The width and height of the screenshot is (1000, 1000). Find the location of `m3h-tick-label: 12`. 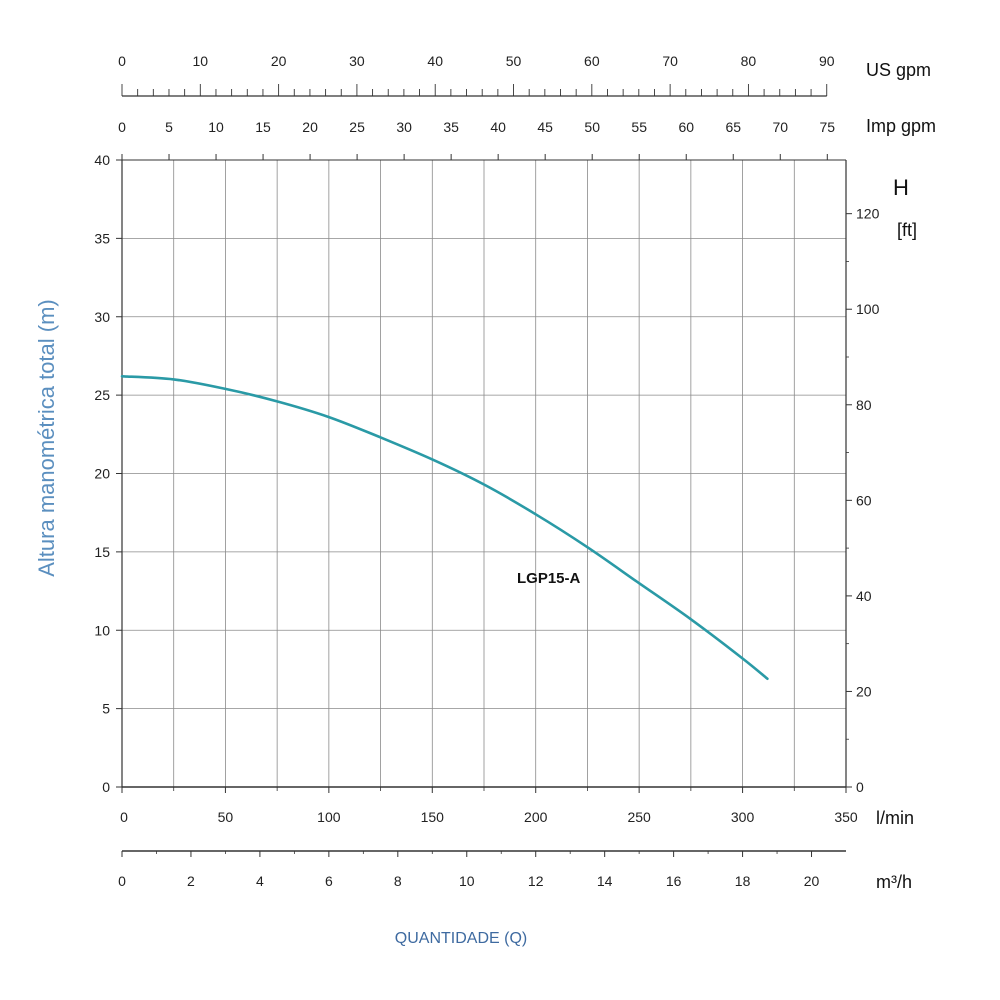

m3h-tick-label: 12 is located at coordinates (536, 881).